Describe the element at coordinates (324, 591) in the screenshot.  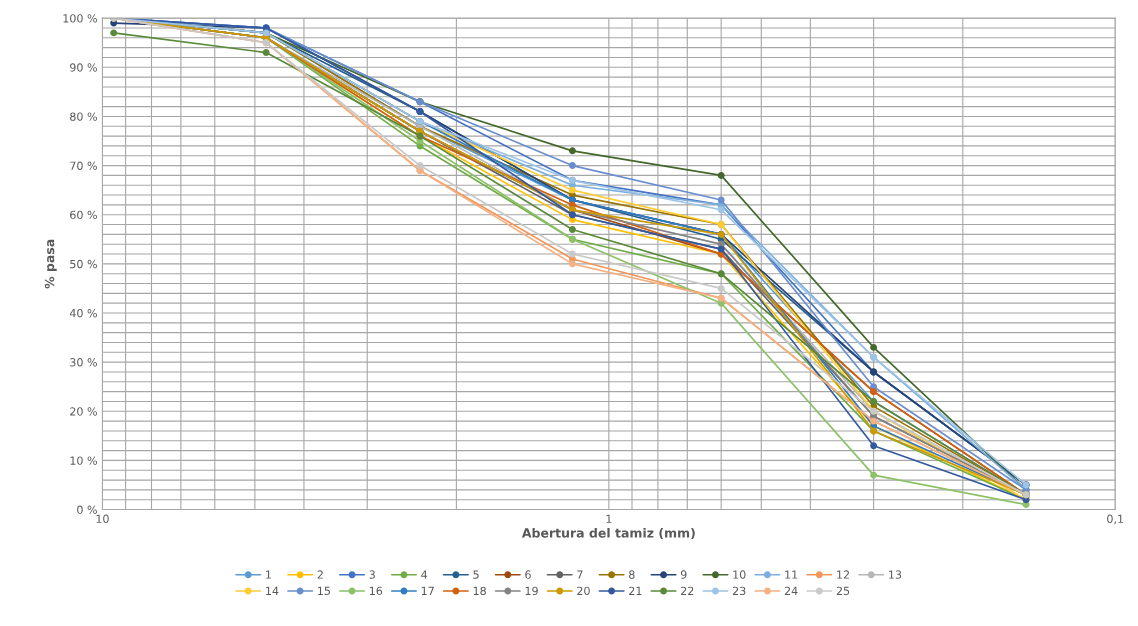
I see `legend-label: 15` at that location.